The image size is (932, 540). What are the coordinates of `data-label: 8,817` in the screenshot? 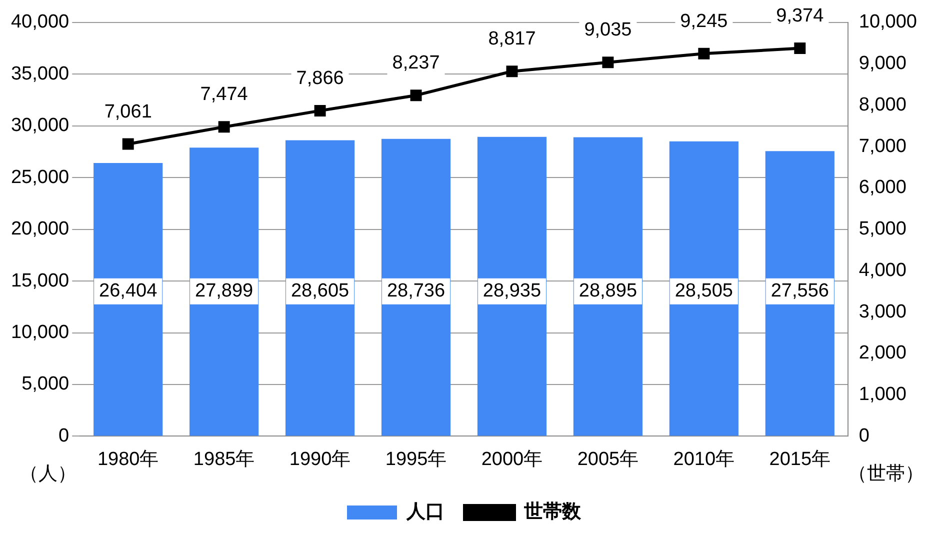 It's located at (512, 39).